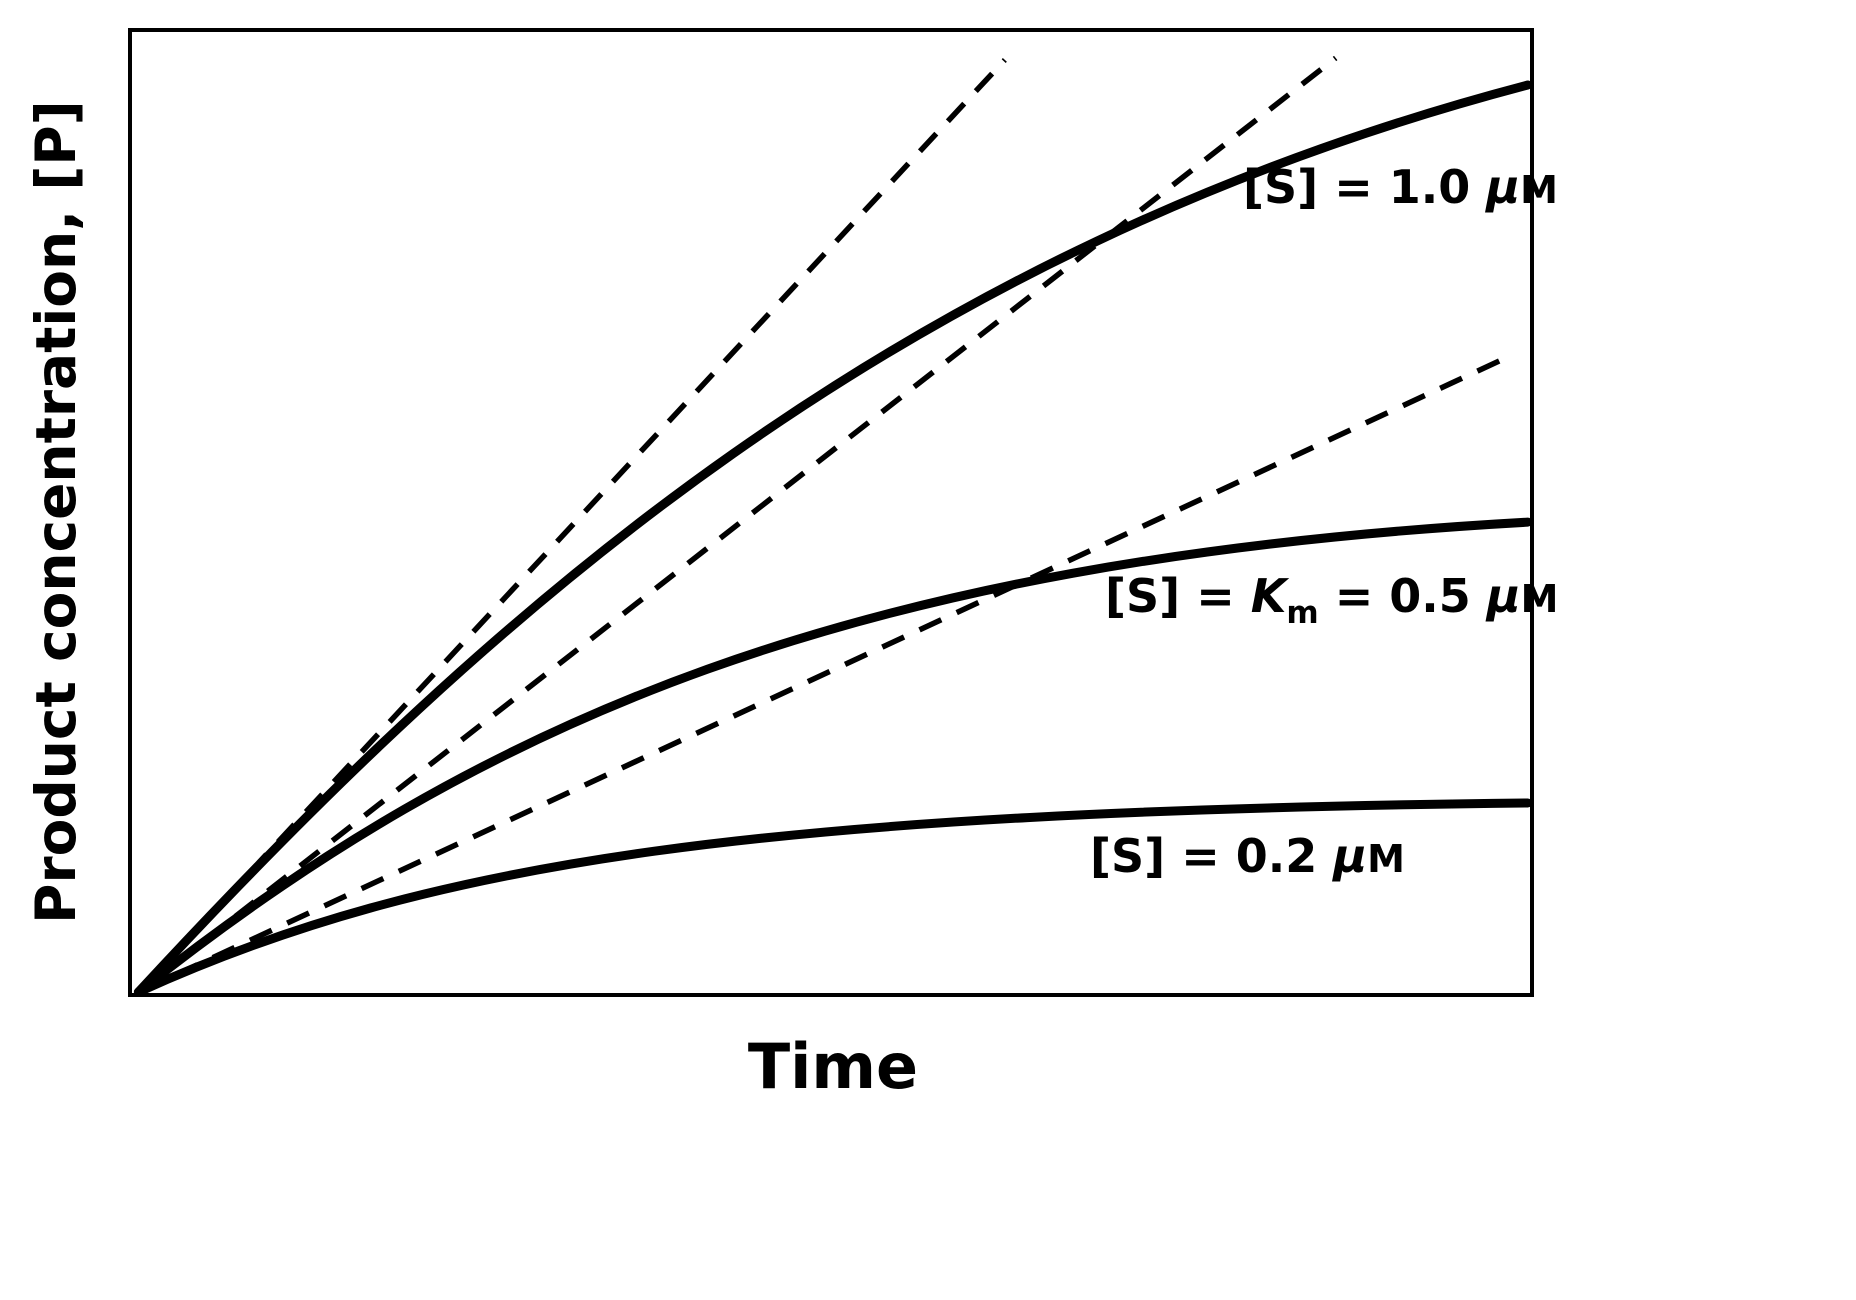 This screenshot has height=1300, width=1856. Describe the element at coordinates (56, 512) in the screenshot. I see `y-axis-label: Product concentration, [P]` at that location.